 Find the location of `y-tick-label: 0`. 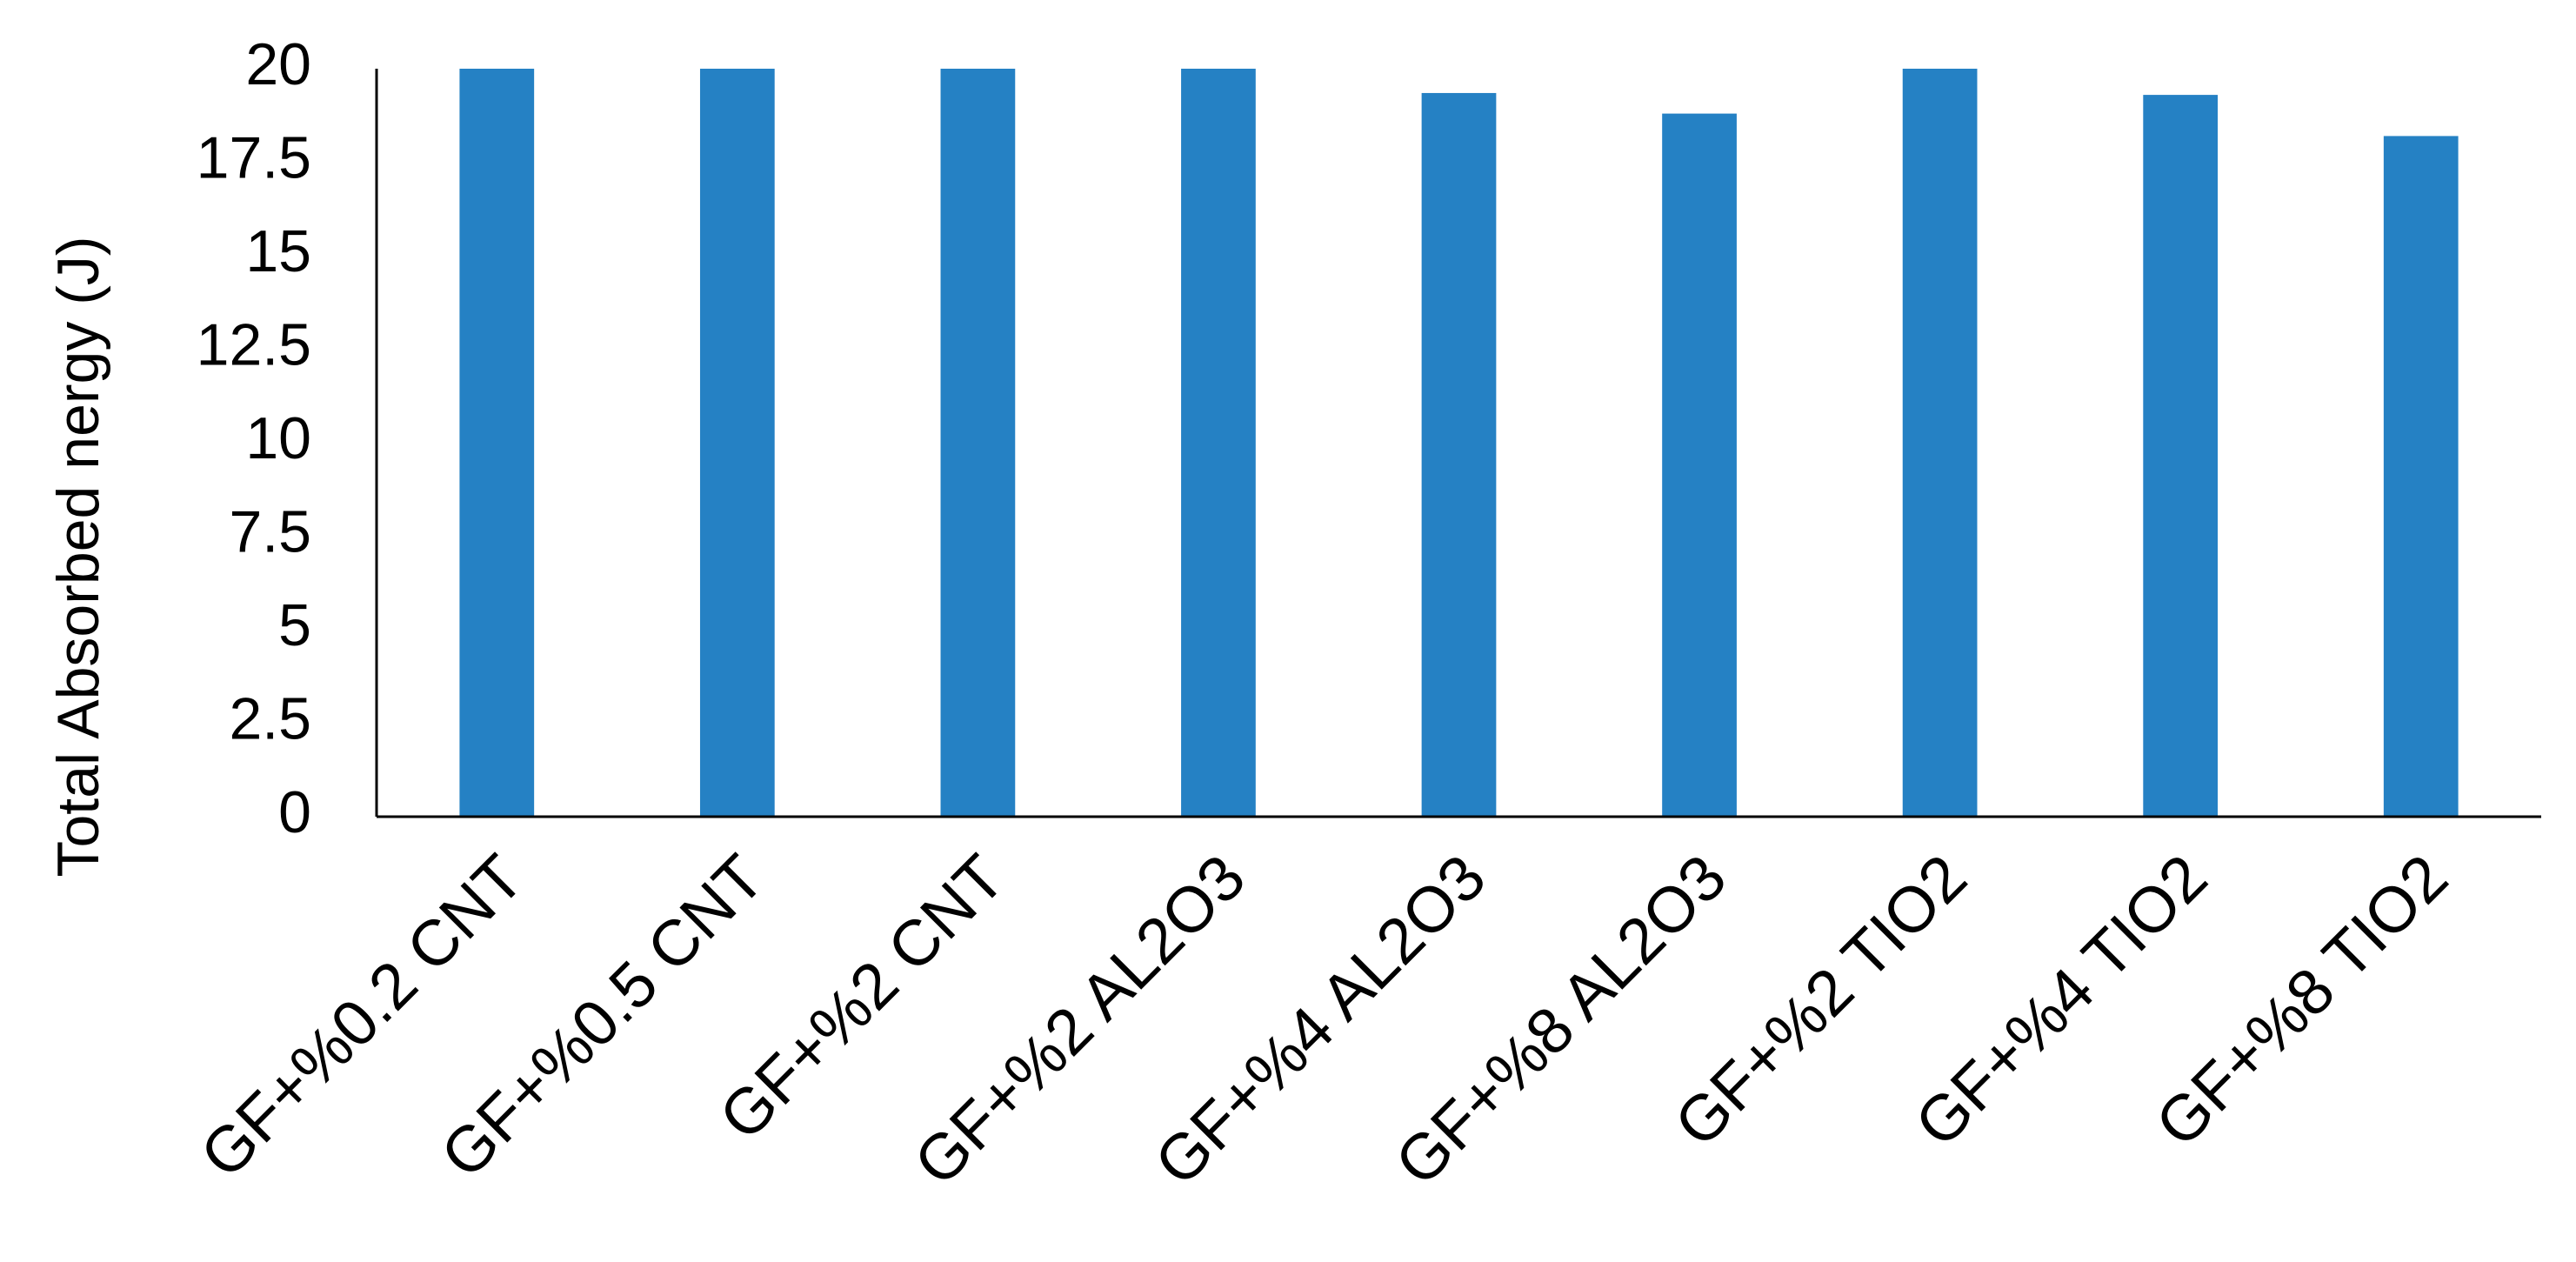

y-tick-label: 0 is located at coordinates (294, 812).